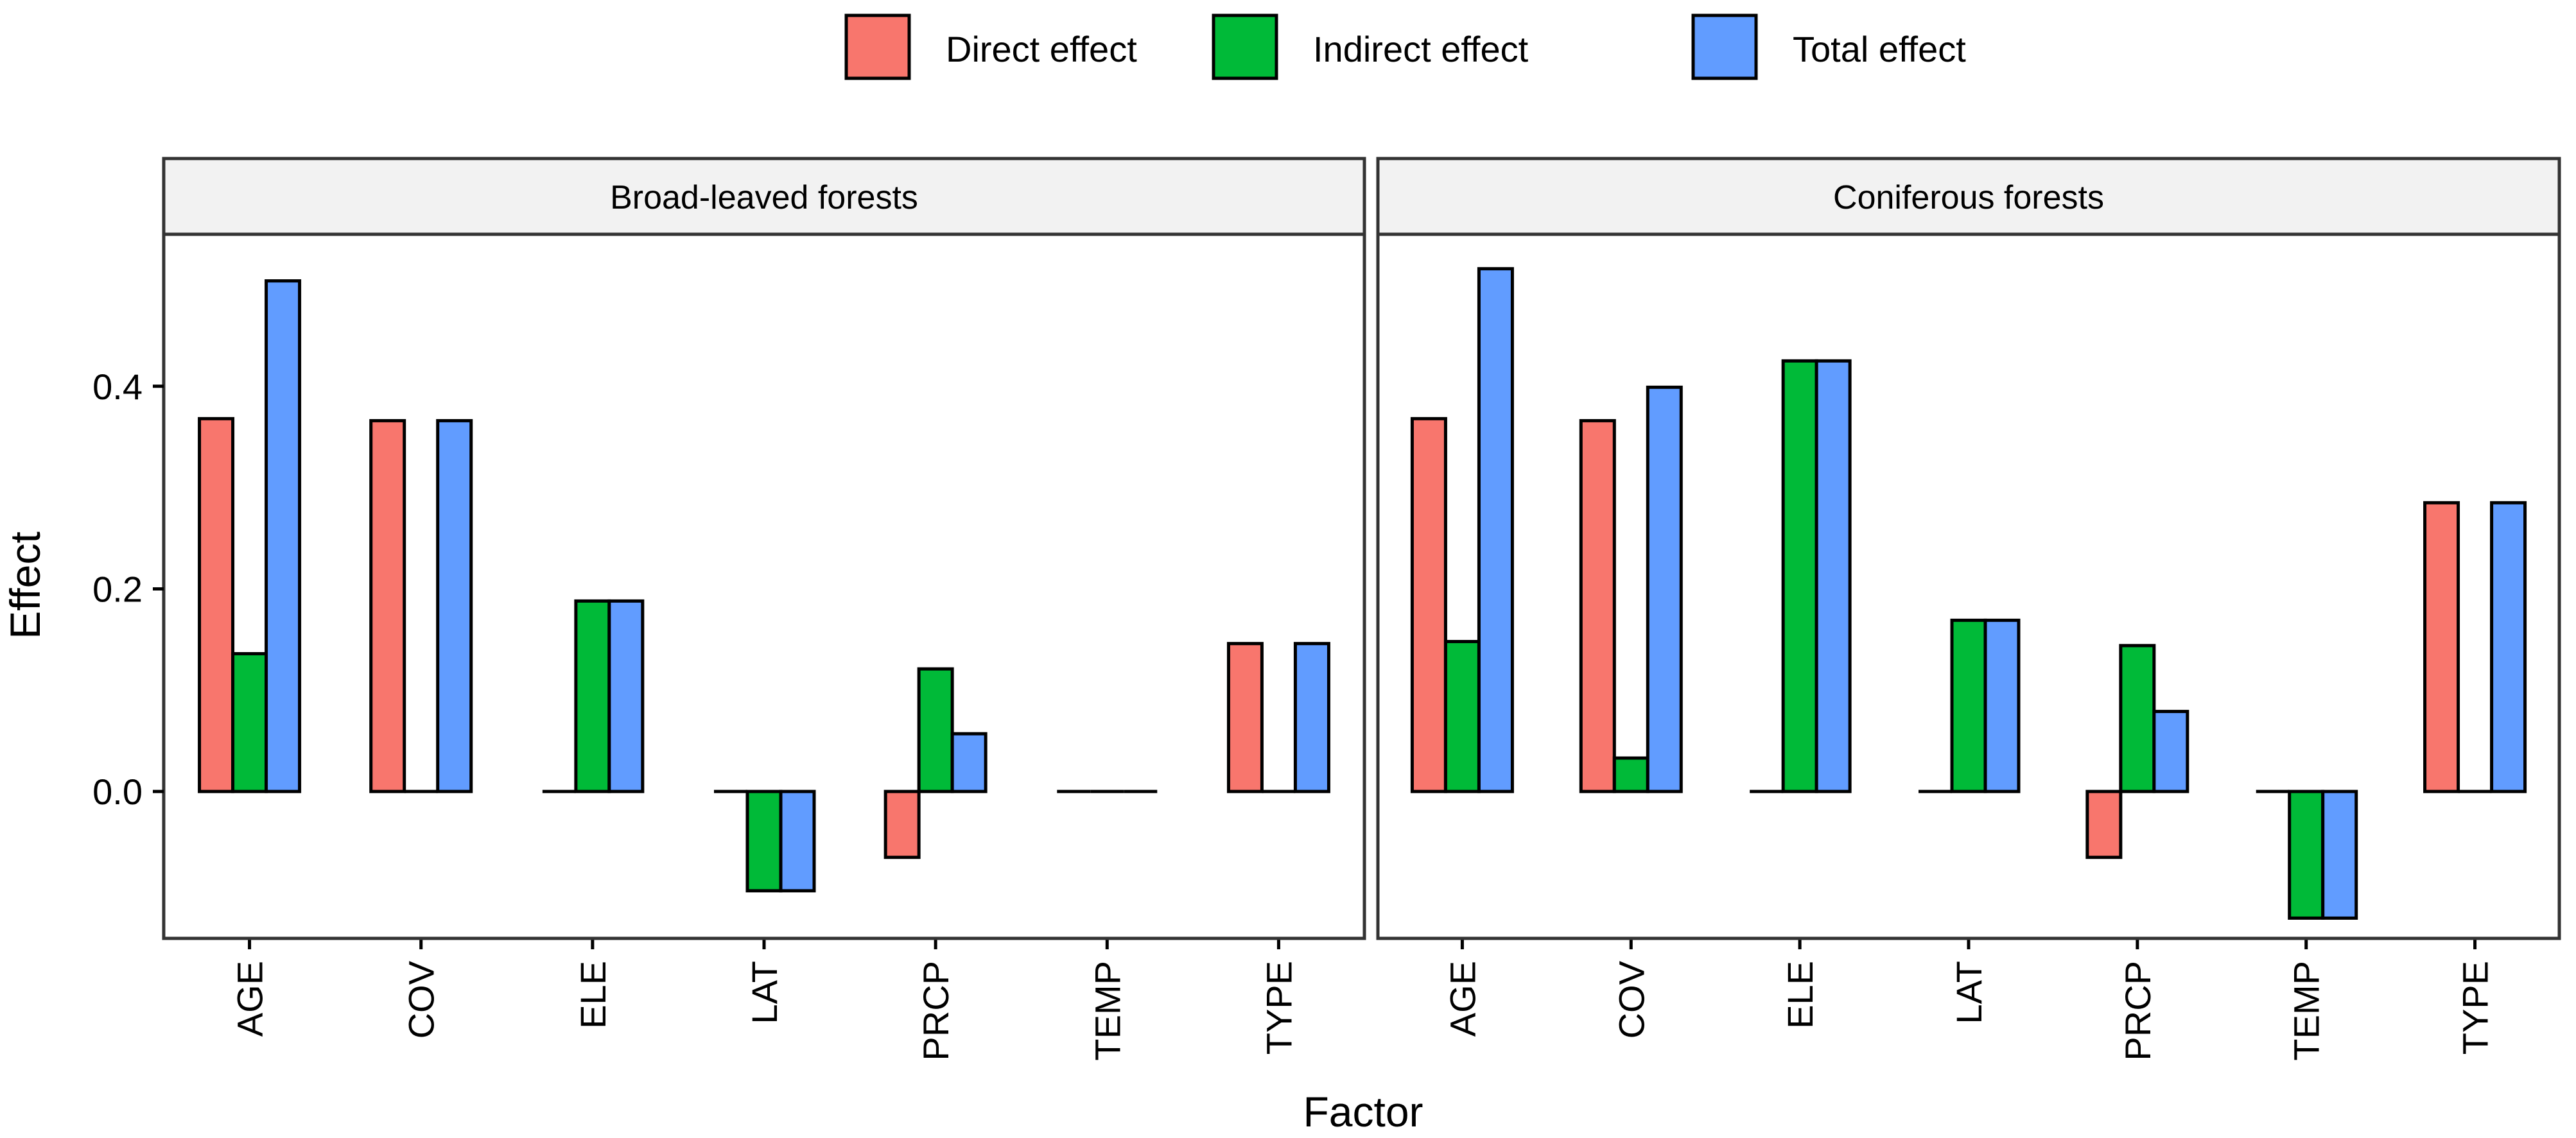 The height and width of the screenshot is (1138, 2576). I want to click on y-tick-label: 0.2, so click(117, 589).